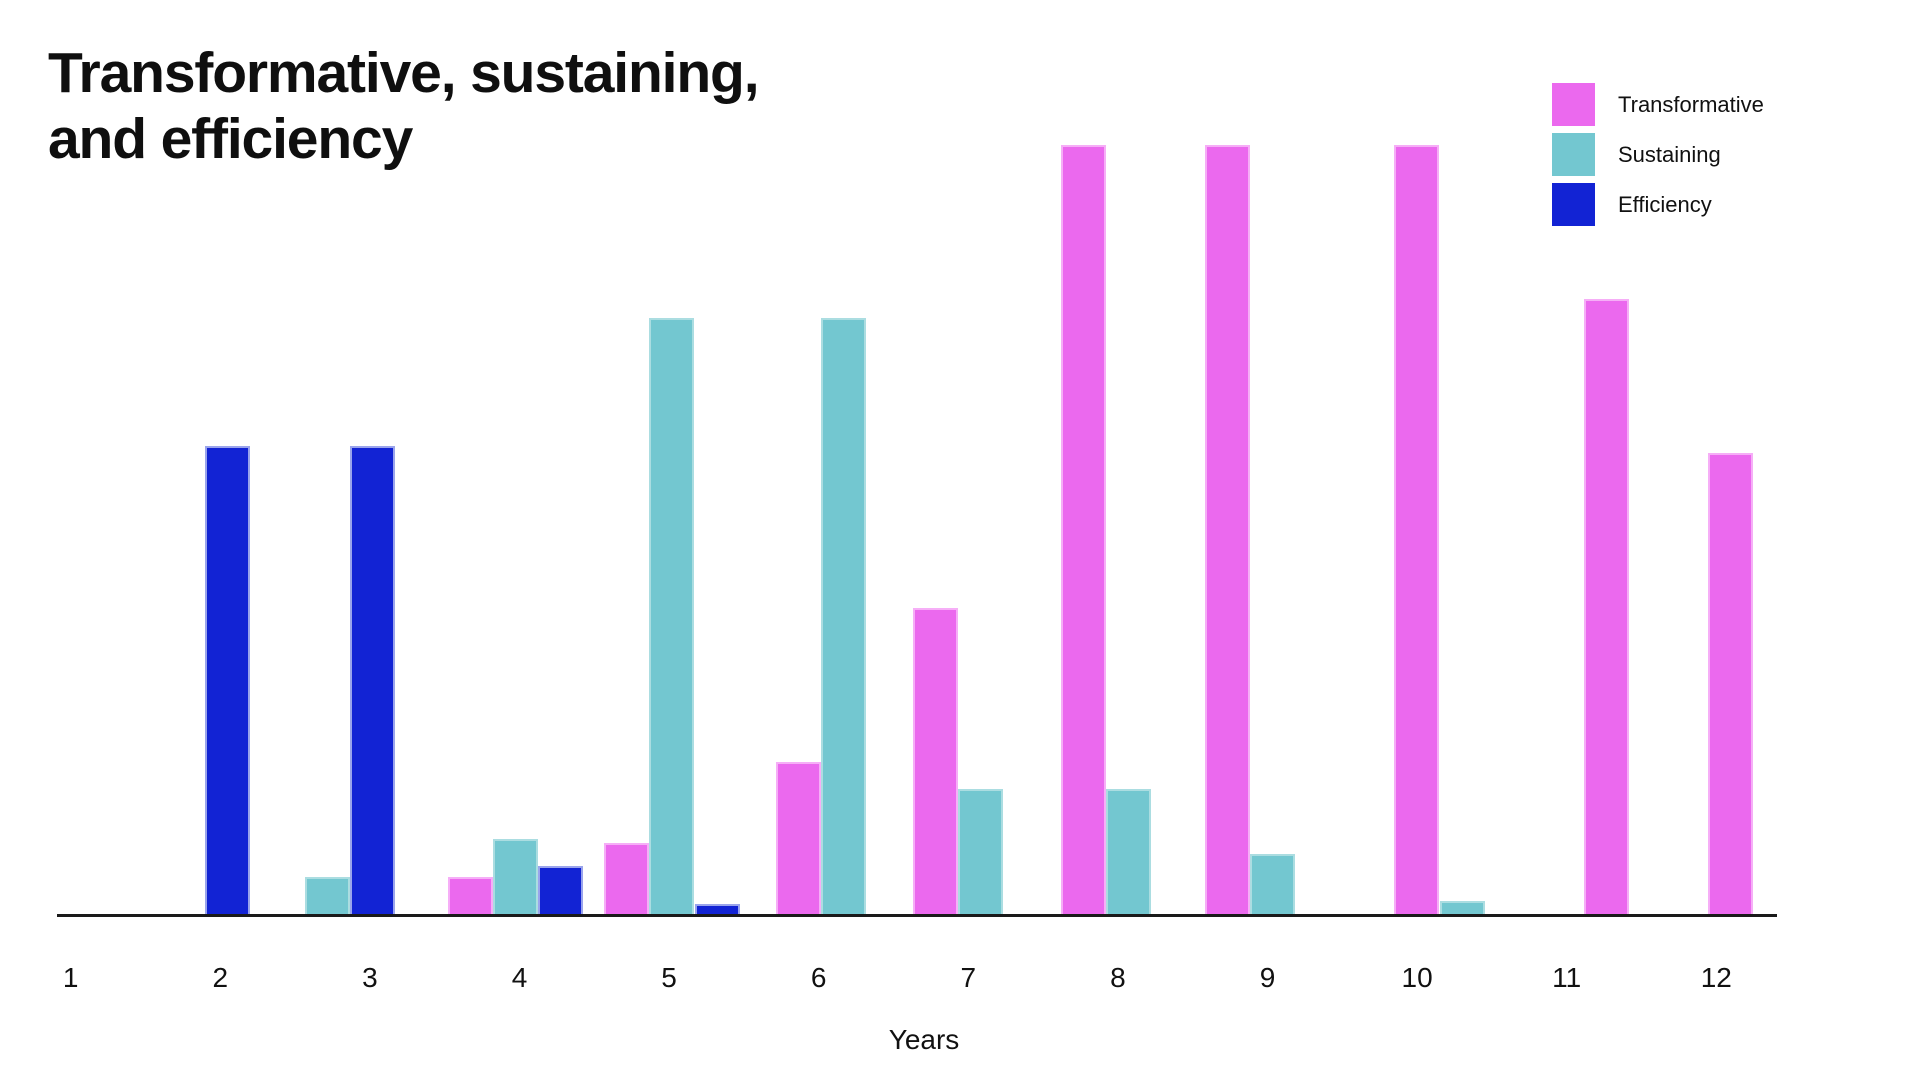 The height and width of the screenshot is (1080, 1920). I want to click on x-tick-label-6: 6, so click(818, 977).